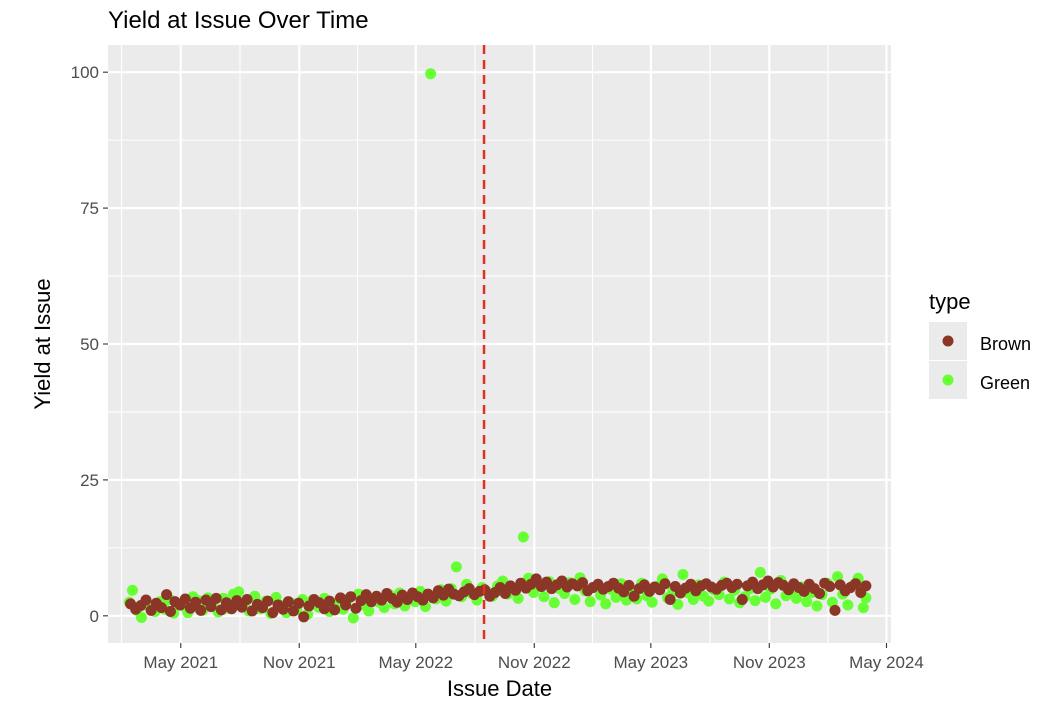  Describe the element at coordinates (180, 662) in the screenshot. I see `x-tick-label: May 2021` at that location.